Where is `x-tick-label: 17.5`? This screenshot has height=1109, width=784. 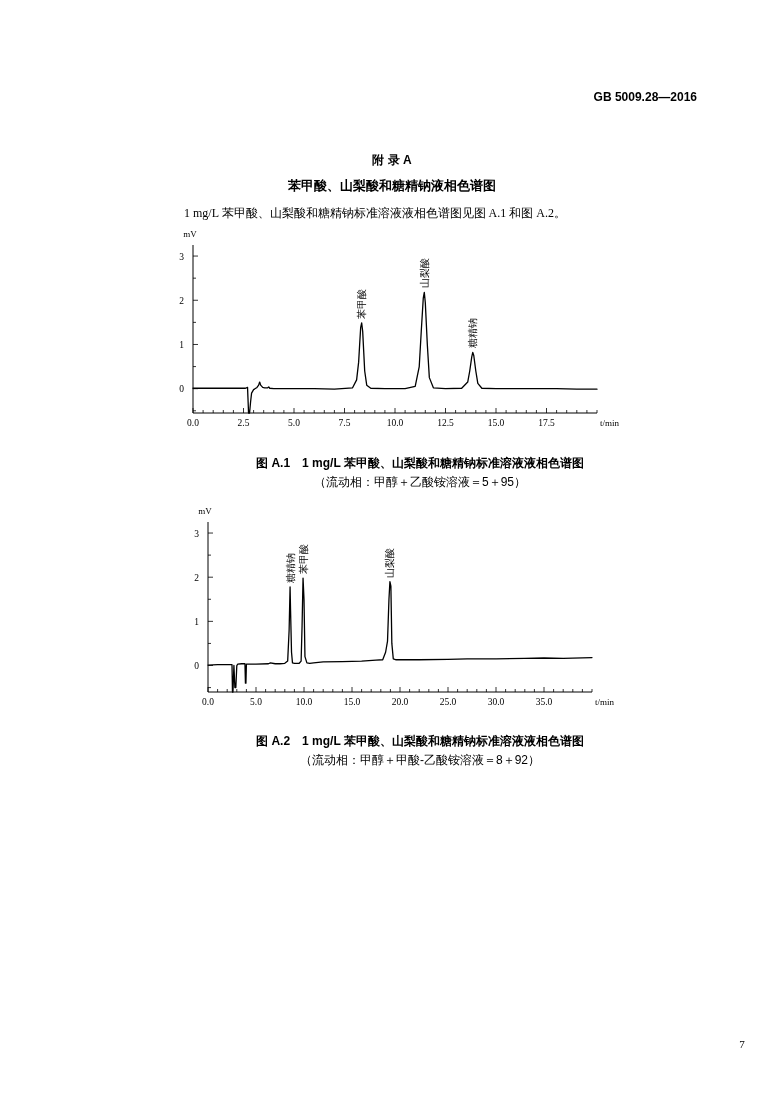
x-tick-label: 17.5 is located at coordinates (547, 423).